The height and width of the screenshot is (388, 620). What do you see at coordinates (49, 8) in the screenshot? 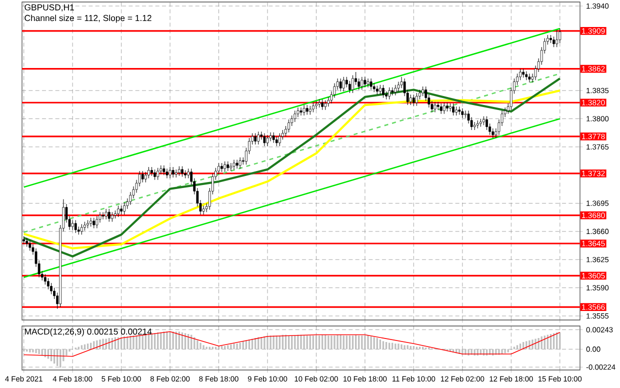
I see `chart-title: GBPUSD,H1` at bounding box center [49, 8].